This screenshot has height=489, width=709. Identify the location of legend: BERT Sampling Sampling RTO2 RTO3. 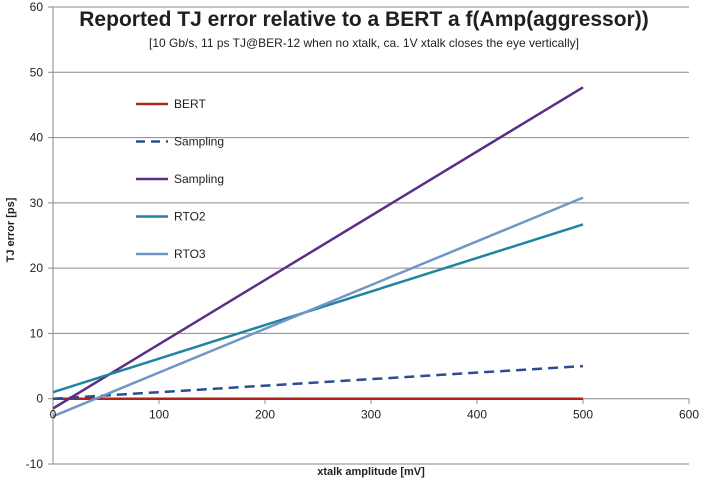
(180, 179).